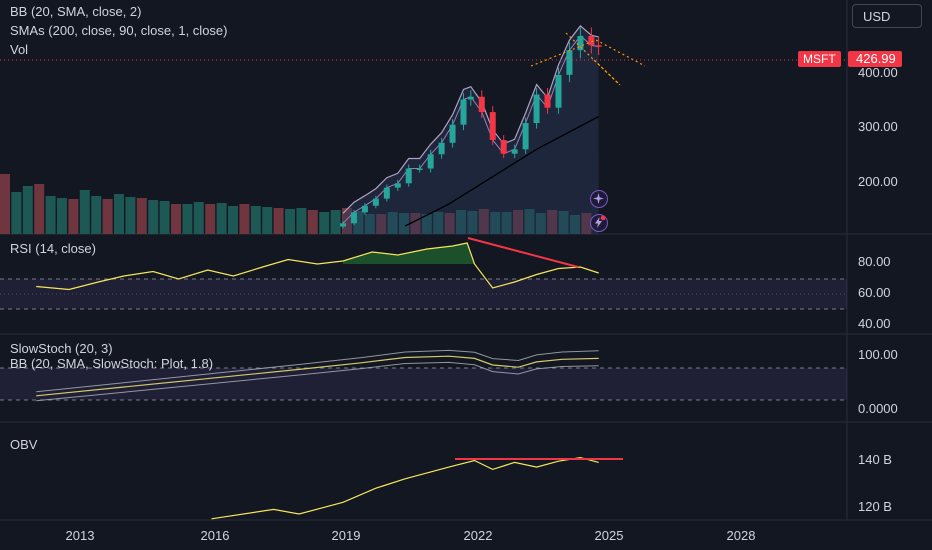  I want to click on legend-obv: OBV, so click(24, 444).